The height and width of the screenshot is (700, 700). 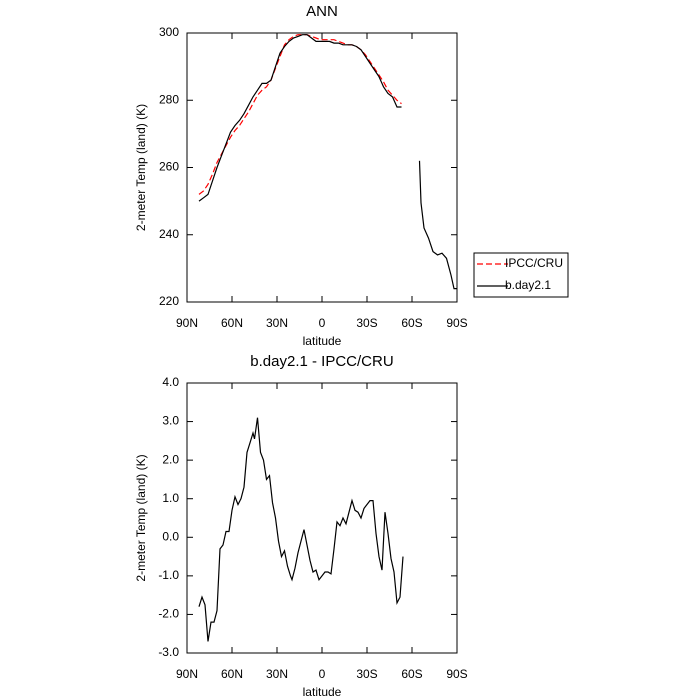 What do you see at coordinates (534, 263) in the screenshot?
I see `legend-label: IPCC/CRU` at bounding box center [534, 263].